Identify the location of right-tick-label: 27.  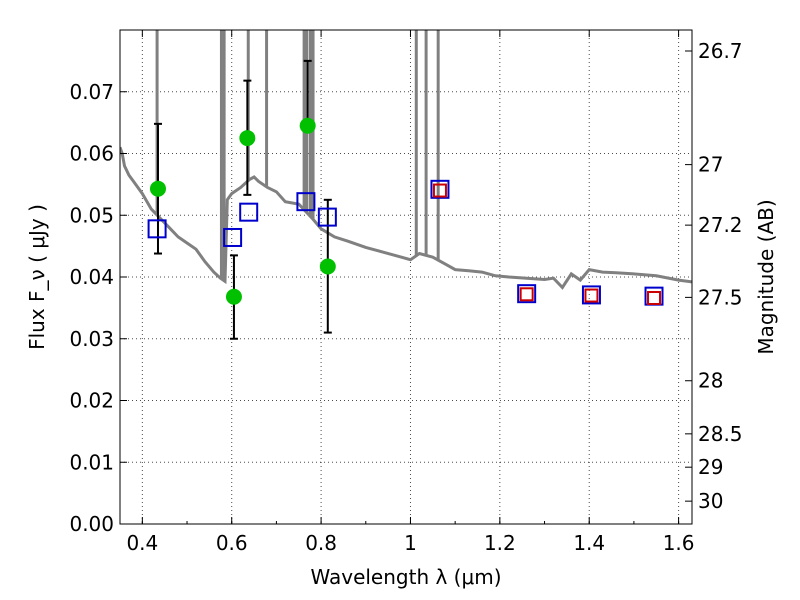
(710, 165).